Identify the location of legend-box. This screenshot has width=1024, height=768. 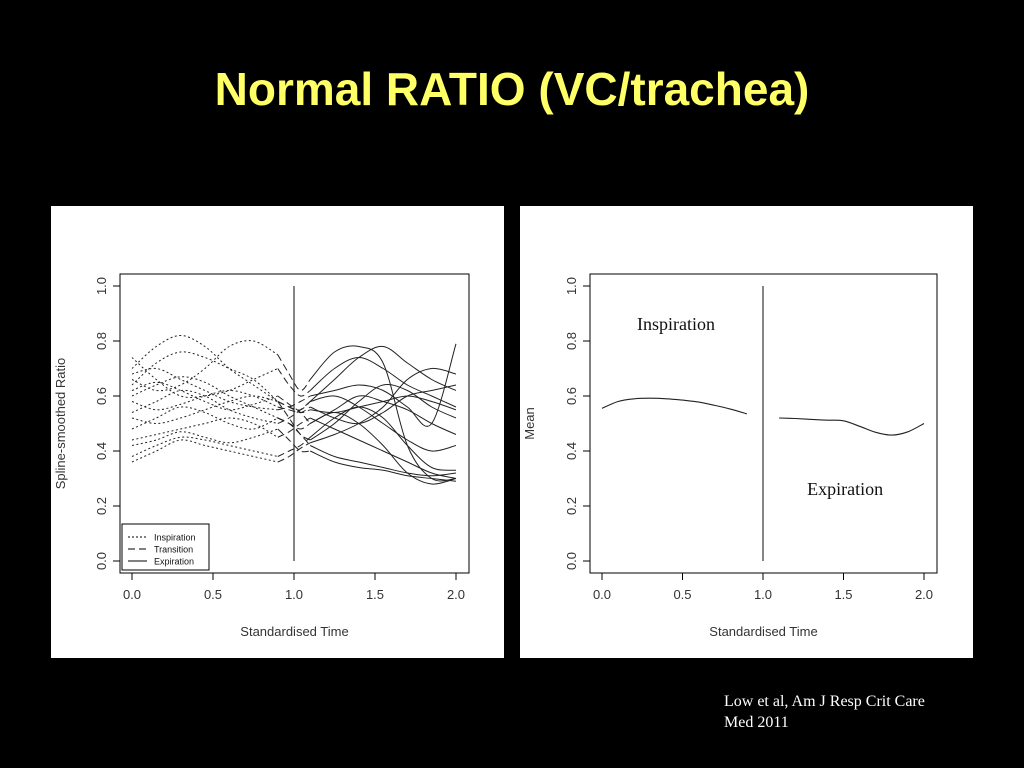
(165, 547).